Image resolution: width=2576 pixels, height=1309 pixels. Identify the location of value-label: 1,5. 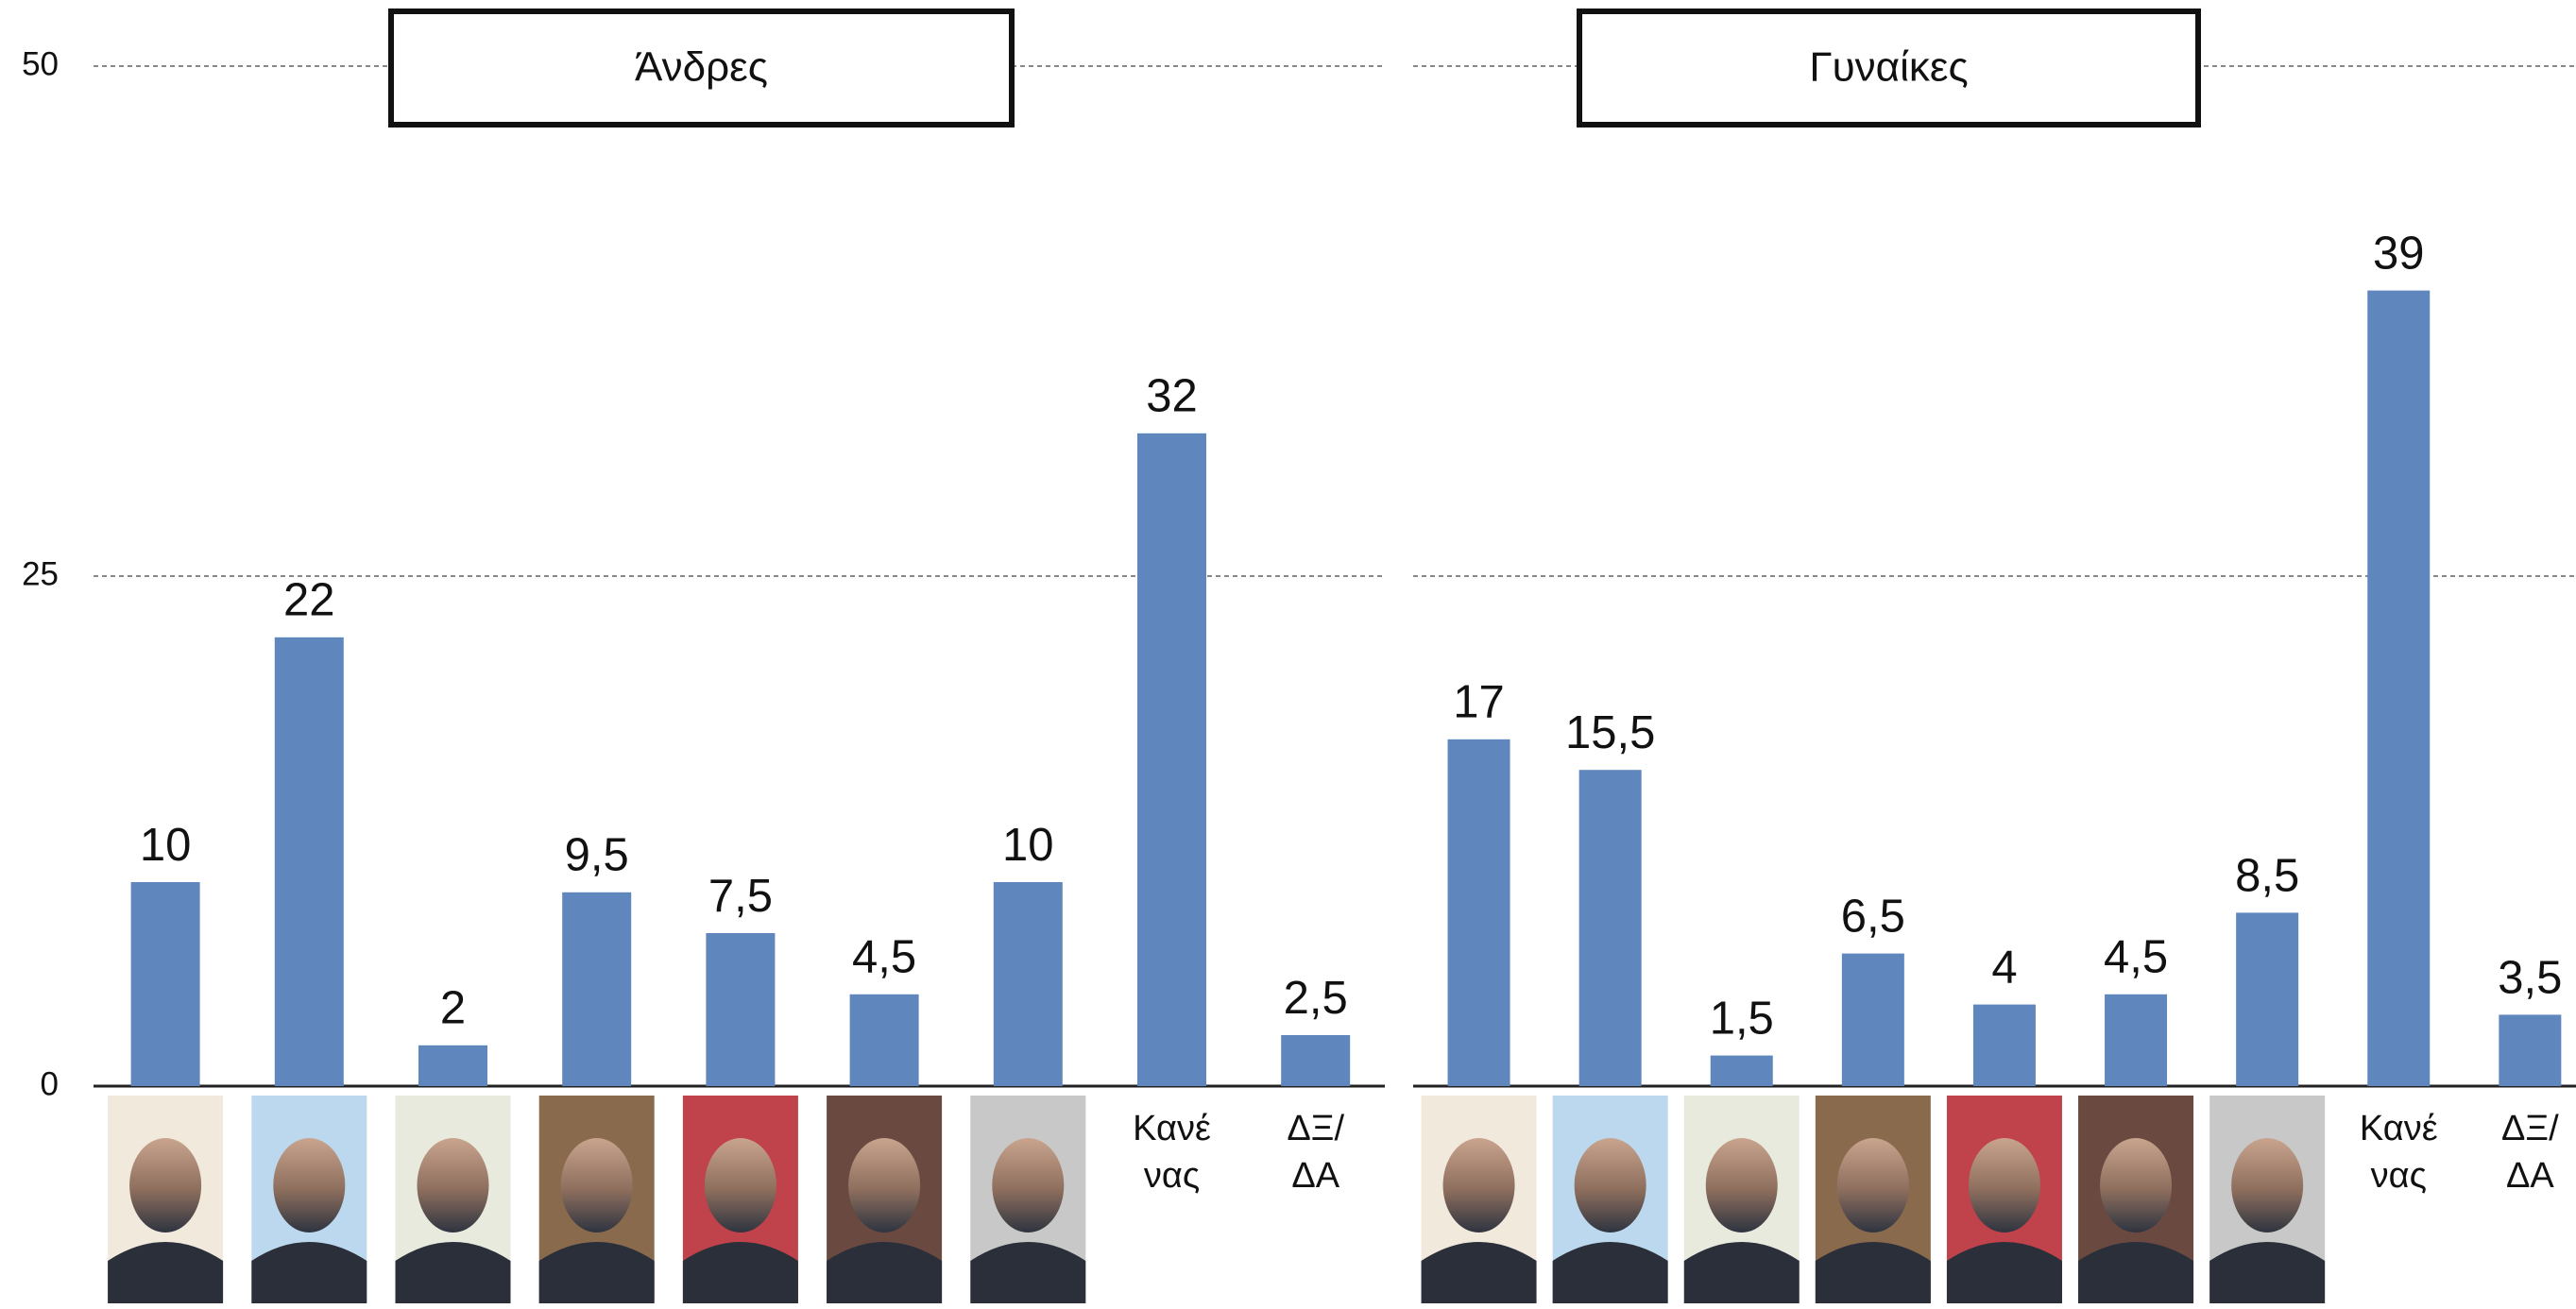
(1742, 1019).